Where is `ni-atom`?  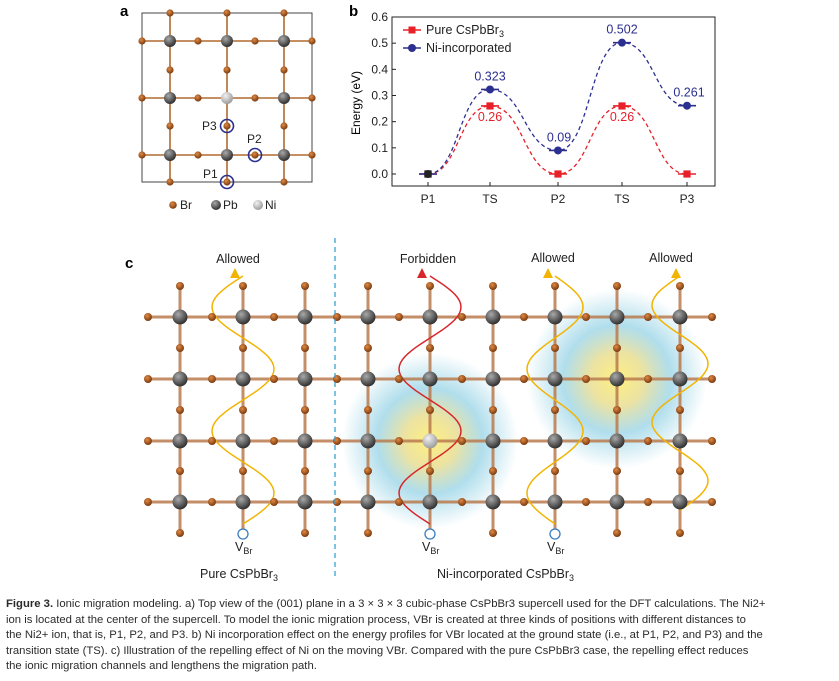
ni-atom is located at coordinates (227, 98).